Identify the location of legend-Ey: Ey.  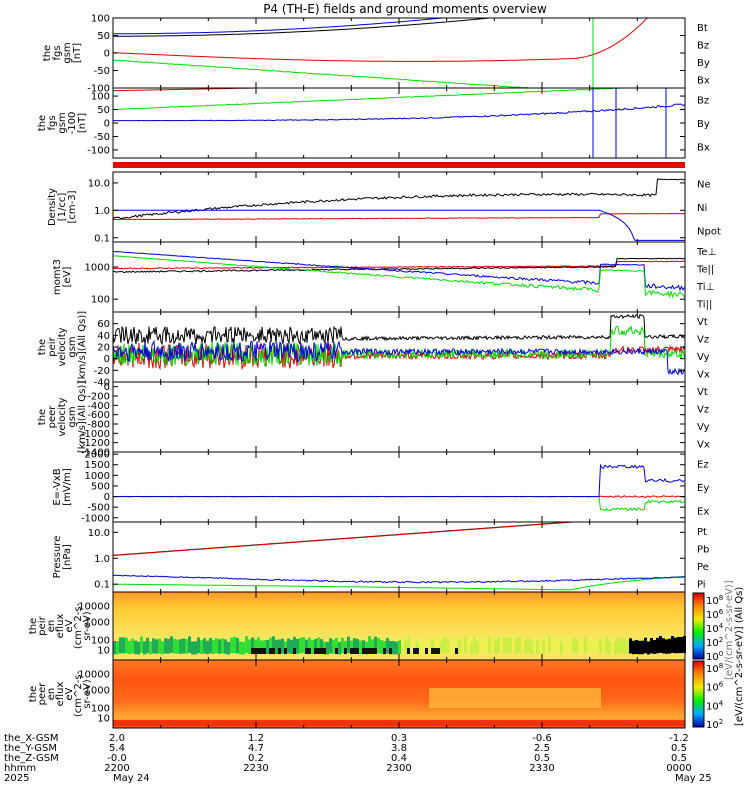
(703, 488).